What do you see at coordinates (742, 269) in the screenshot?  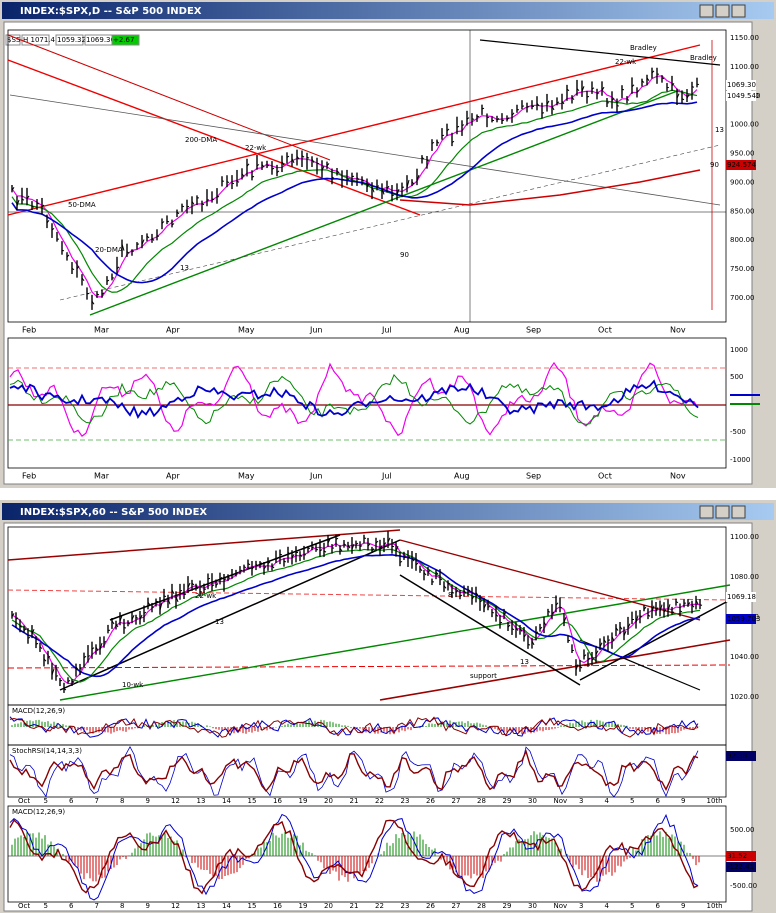 I see `y-tick-label: 750.00` at bounding box center [742, 269].